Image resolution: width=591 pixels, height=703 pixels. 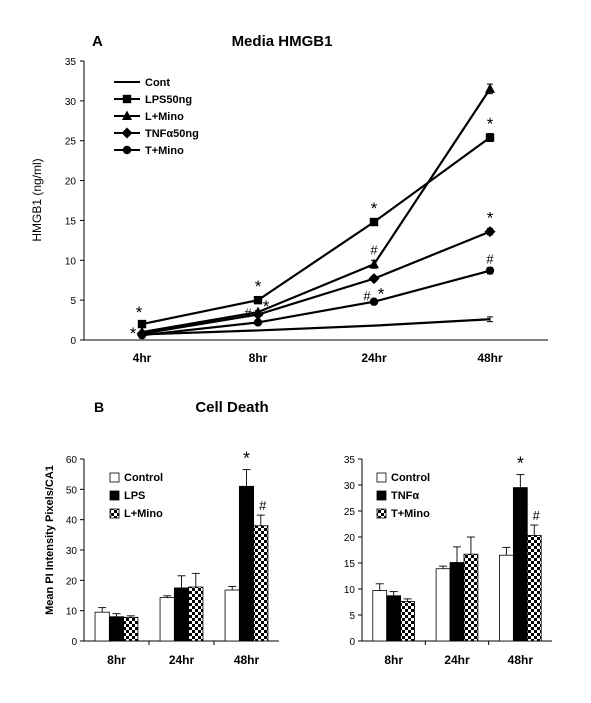 What do you see at coordinates (134, 496) in the screenshot?
I see `legend-label: LPS` at bounding box center [134, 496].